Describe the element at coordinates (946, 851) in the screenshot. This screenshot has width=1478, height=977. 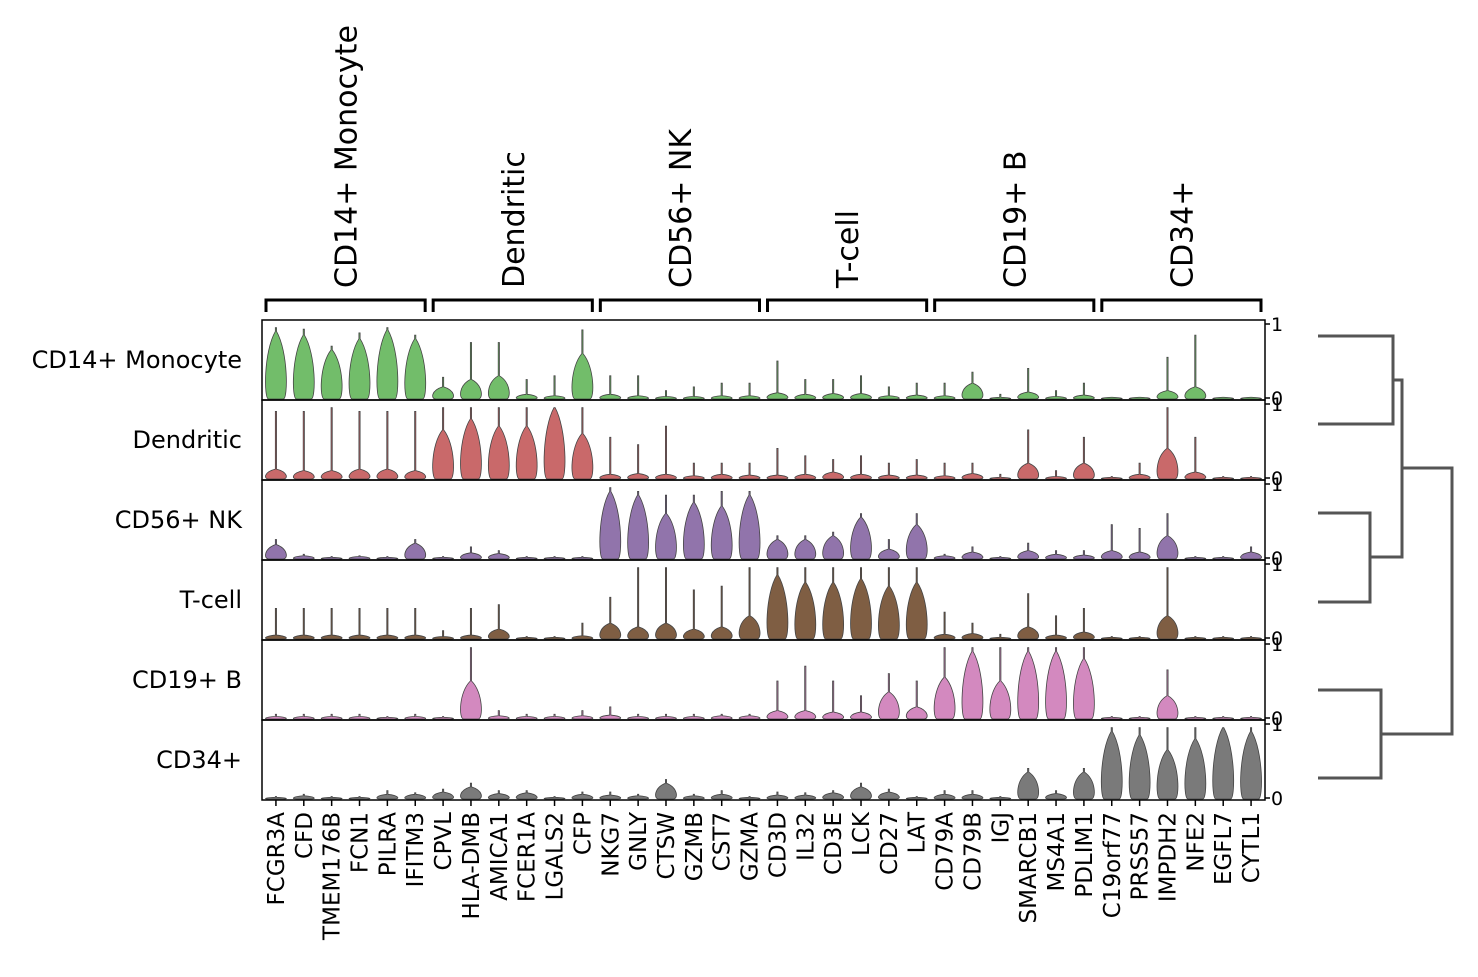
I see `x-tick-label: CD79A` at that location.